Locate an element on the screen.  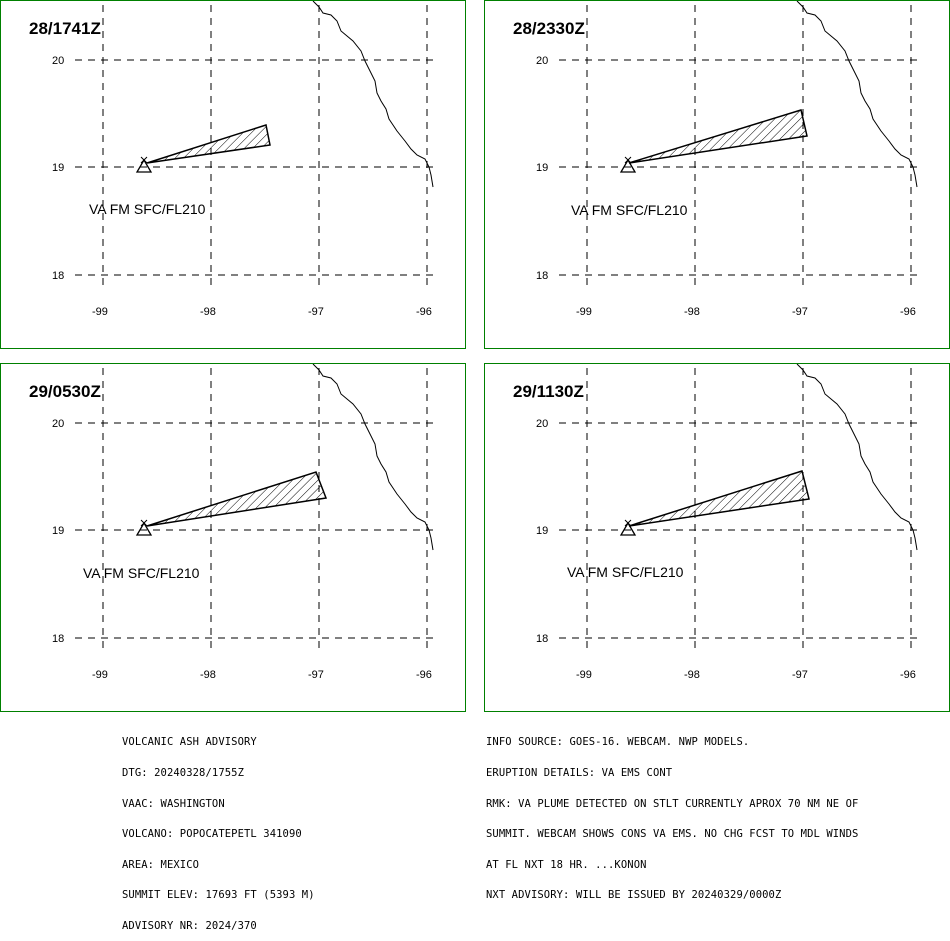
map-panel-4-graphic: -99 -98 -97 -96 20 19 18 is located at coordinates (727, 522).